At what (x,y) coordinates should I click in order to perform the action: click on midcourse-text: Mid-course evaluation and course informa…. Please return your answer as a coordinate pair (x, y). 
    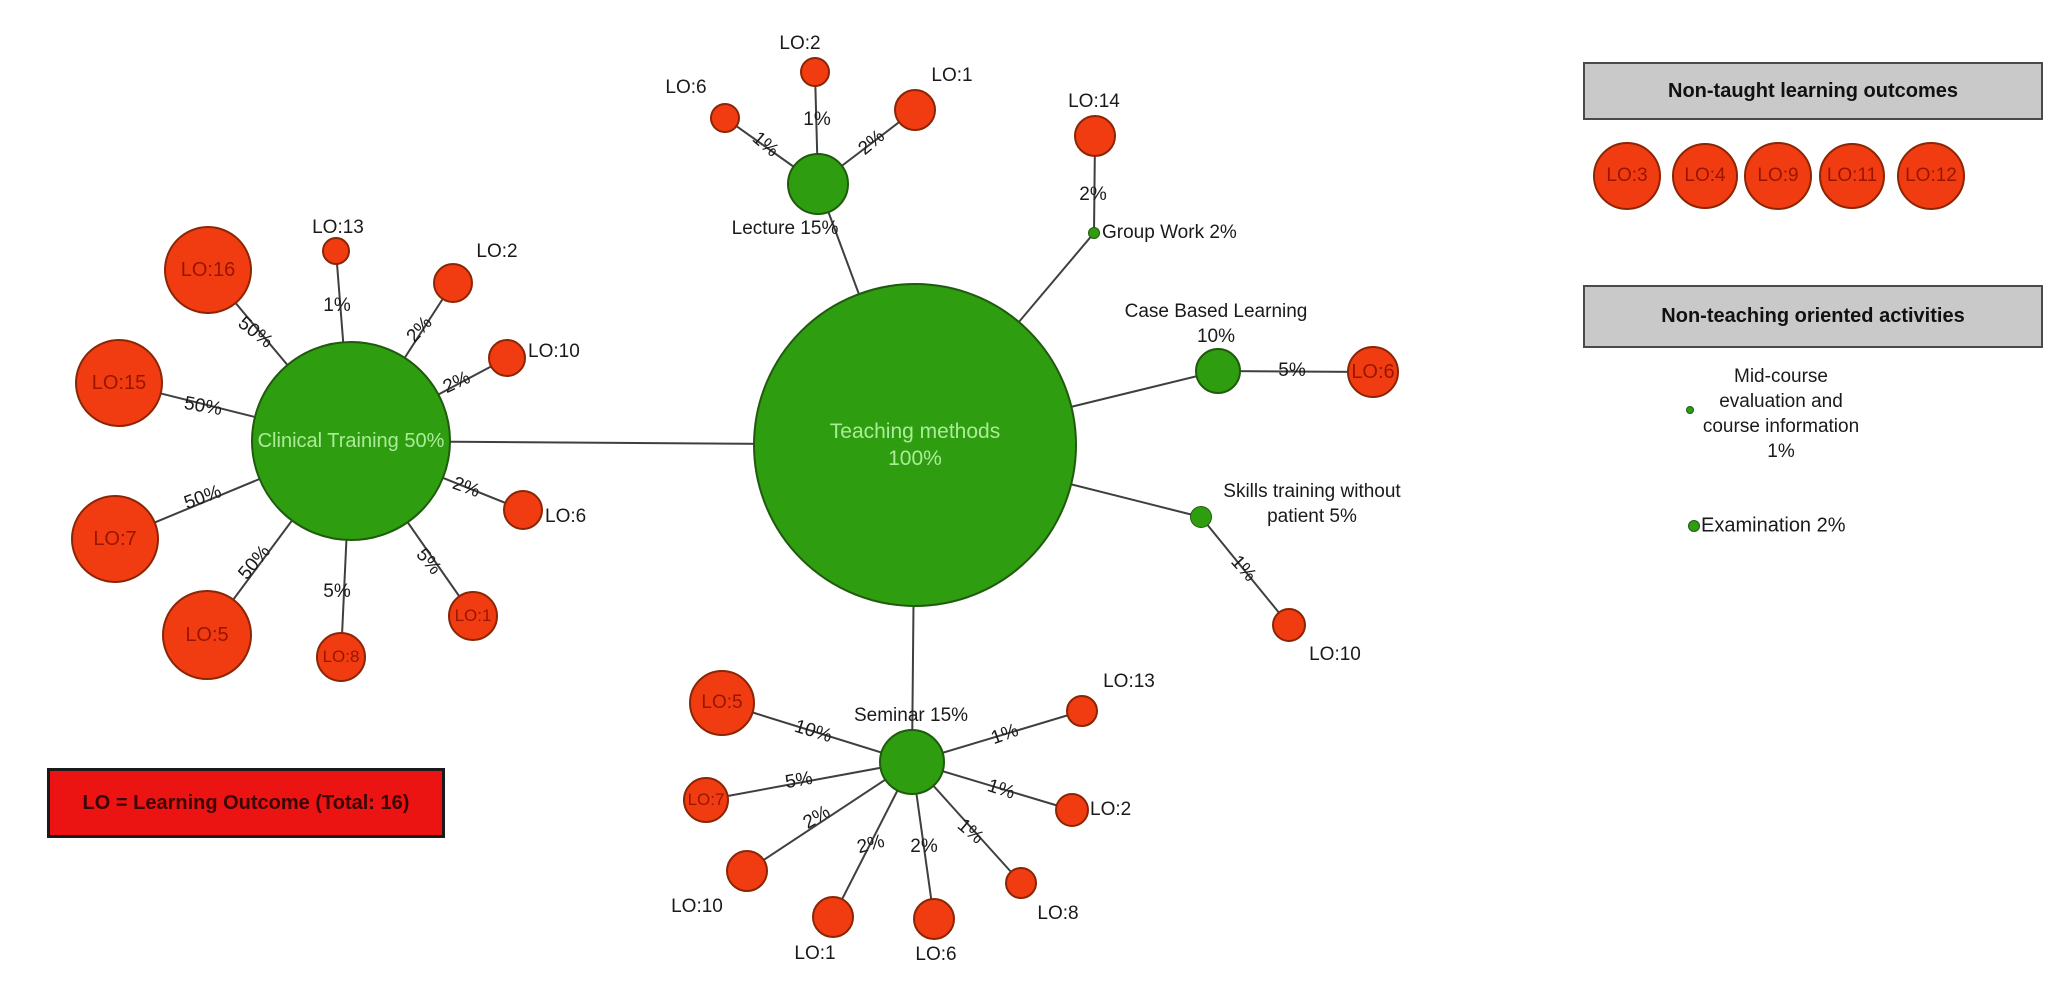
    Looking at the image, I should click on (1781, 414).